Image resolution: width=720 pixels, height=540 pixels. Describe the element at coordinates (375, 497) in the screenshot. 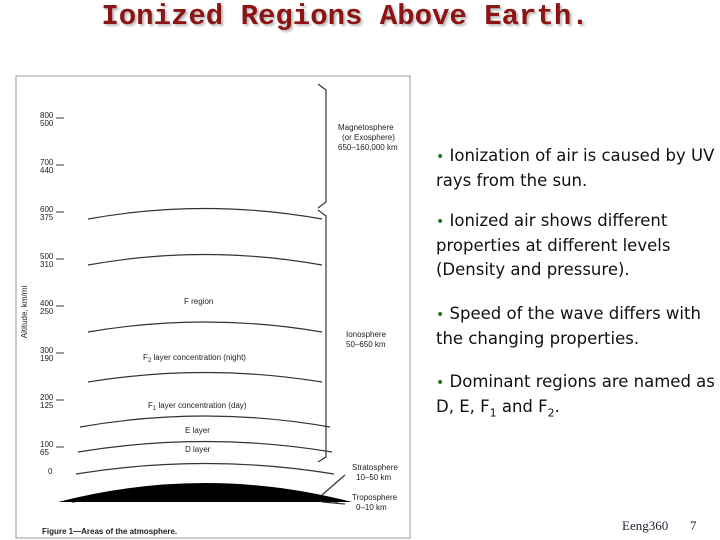

I see `region-name: Troposphere` at that location.